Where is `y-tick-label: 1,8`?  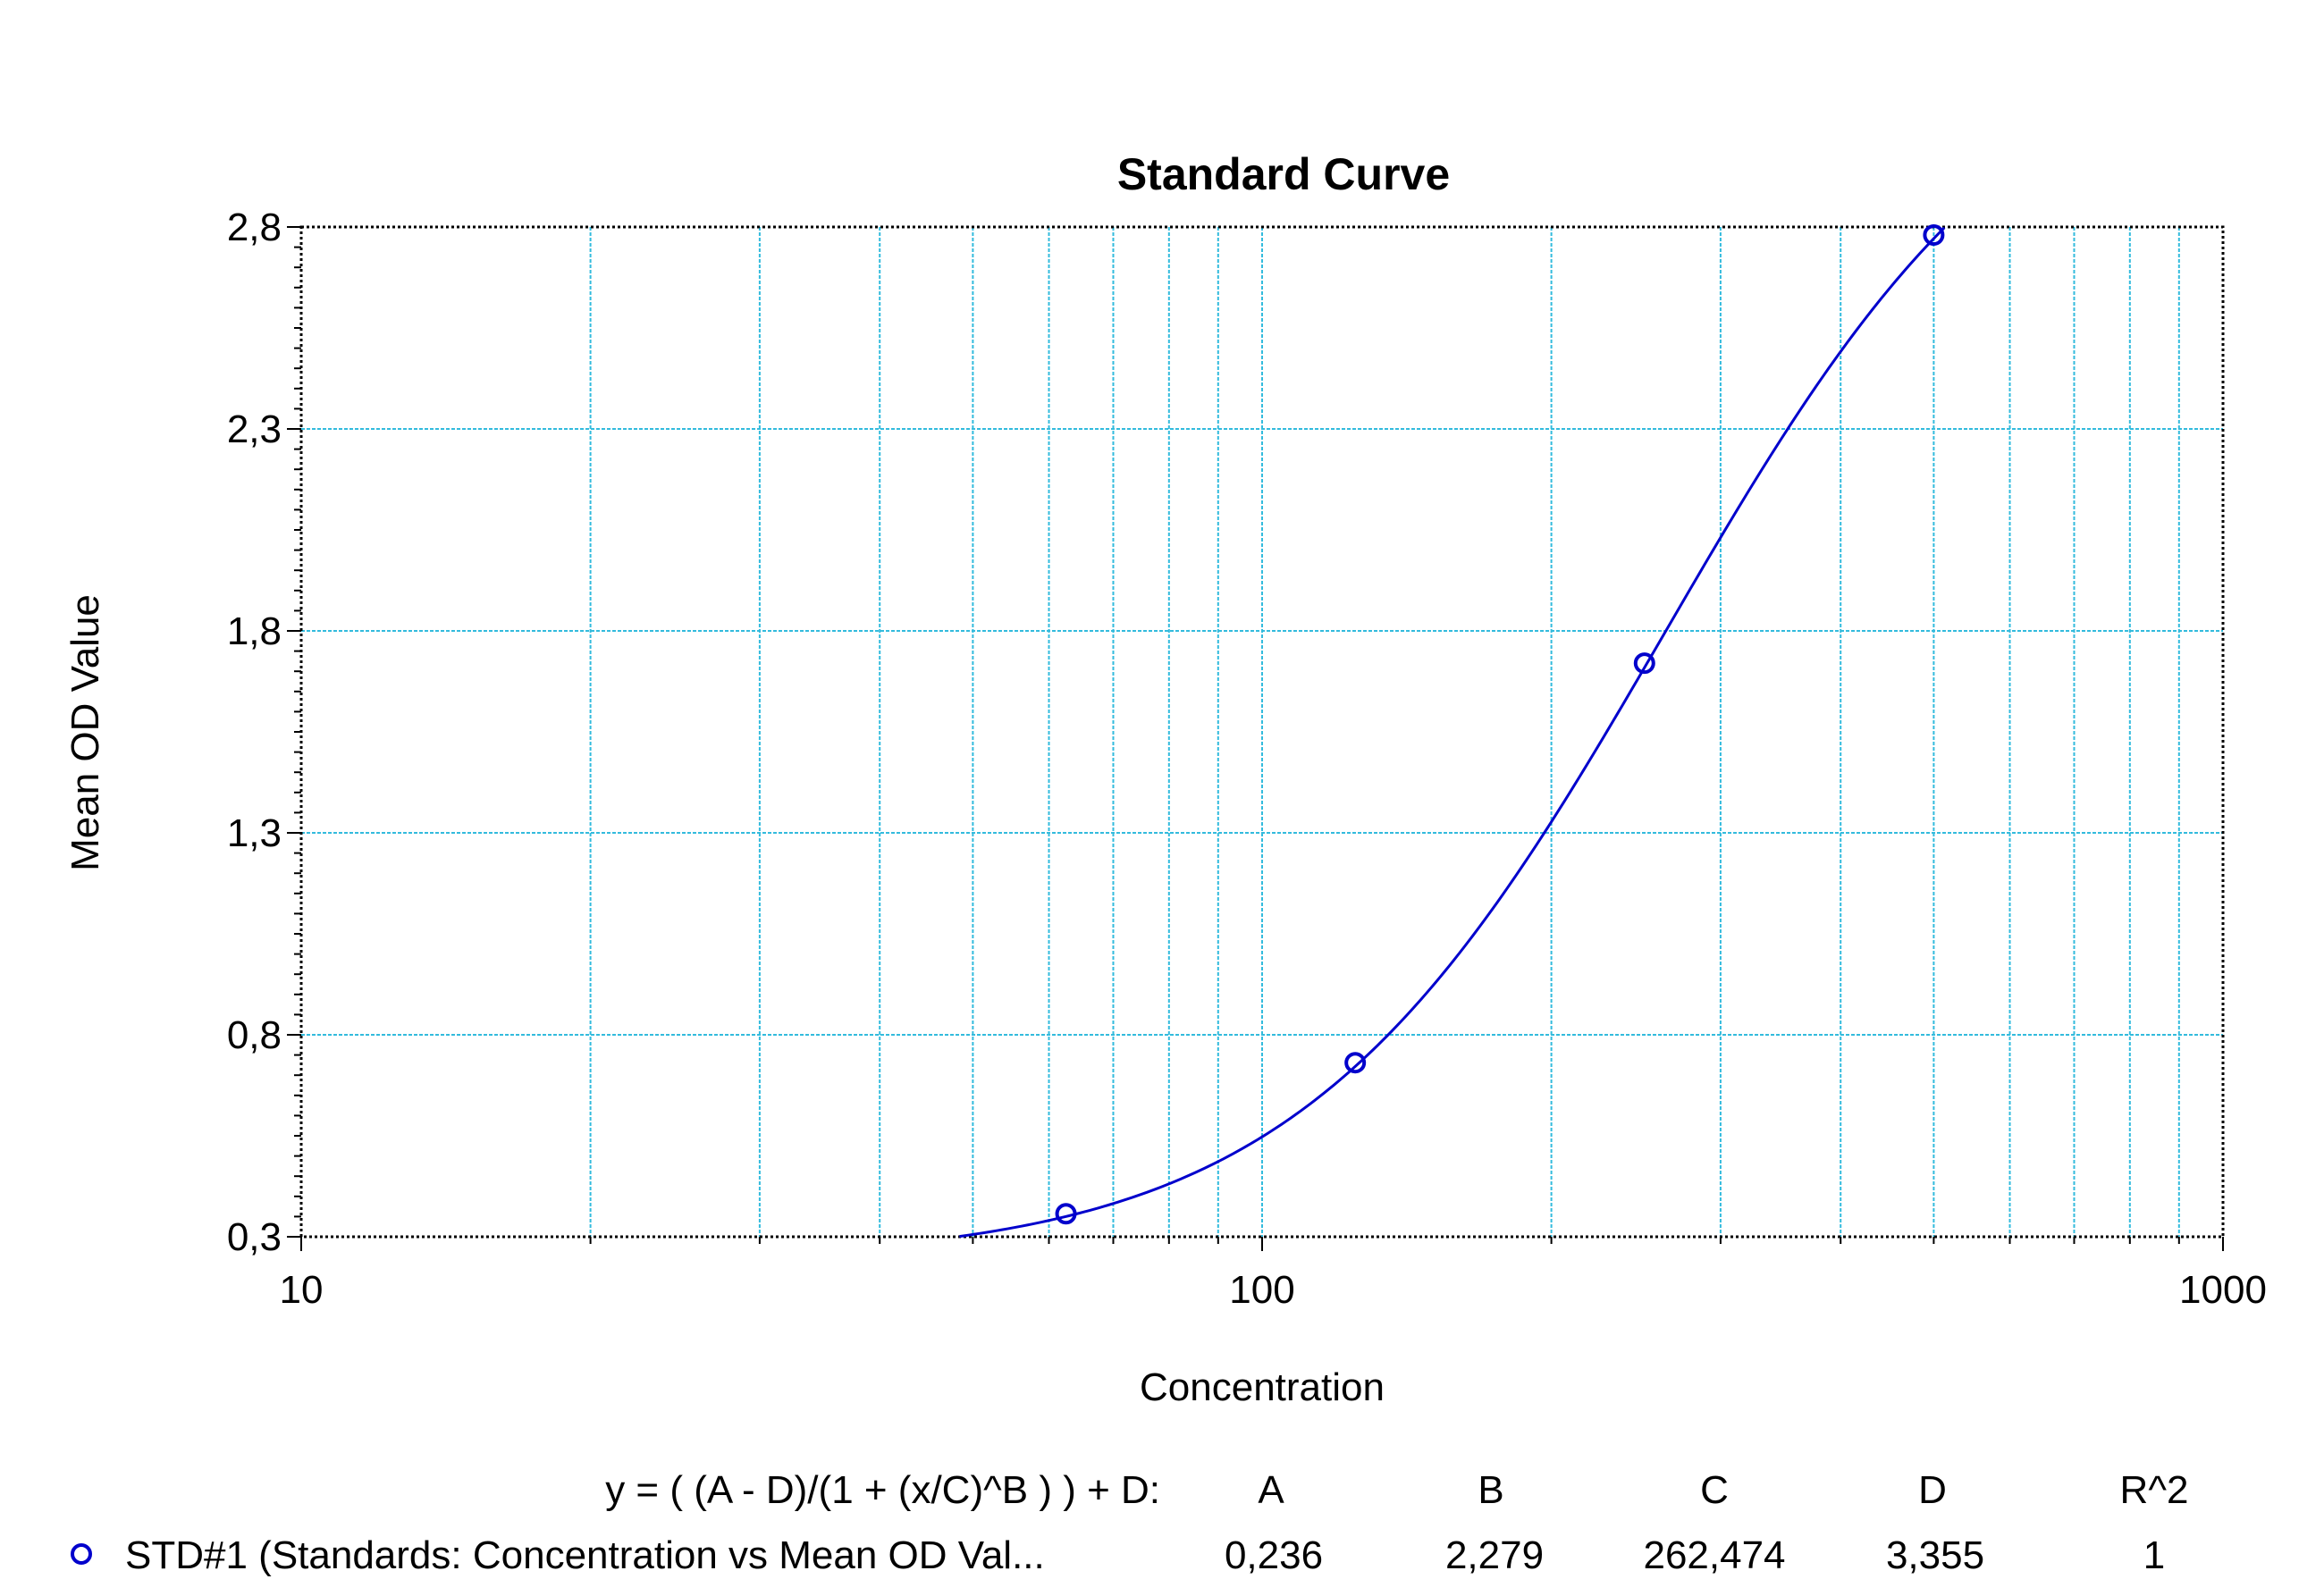 y-tick-label: 1,8 is located at coordinates (255, 631).